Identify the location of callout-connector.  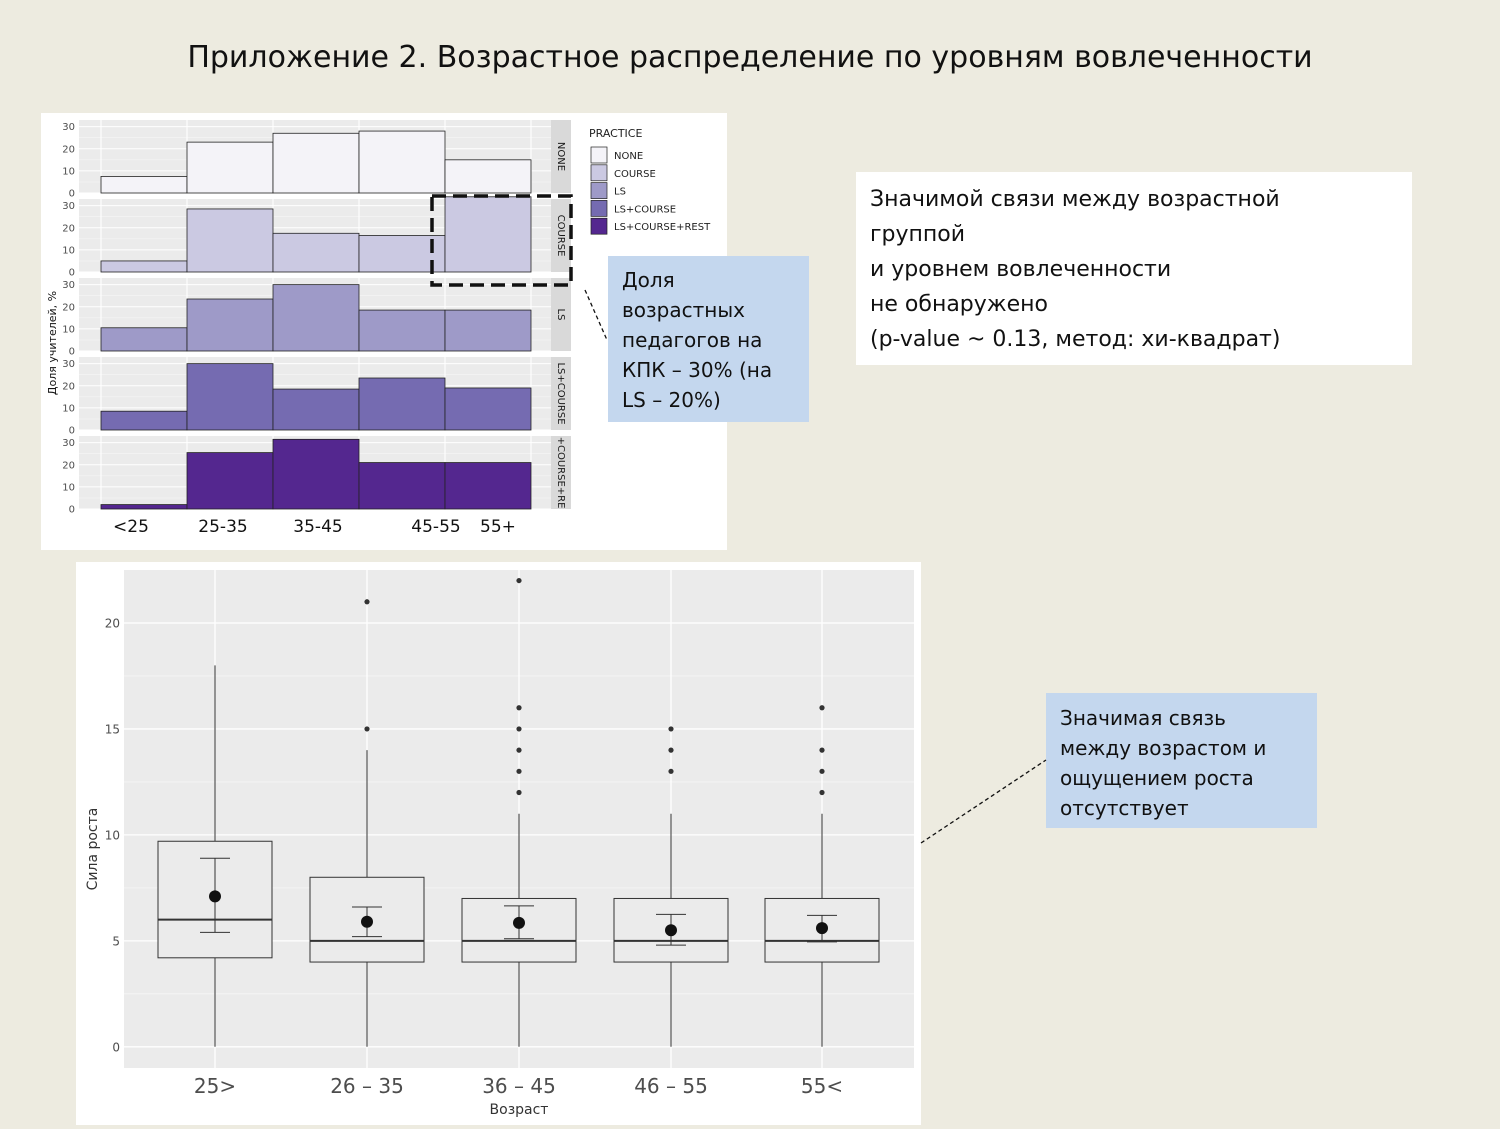
(983, 801).